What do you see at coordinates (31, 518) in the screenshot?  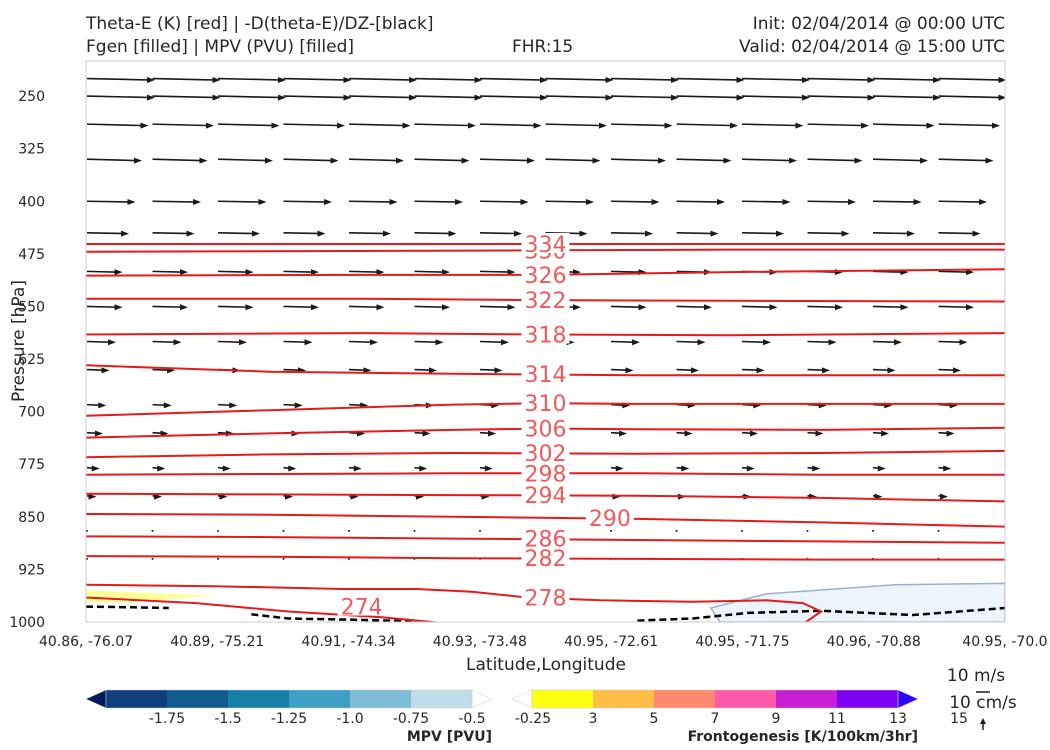 I see `y-tick-label: 850` at bounding box center [31, 518].